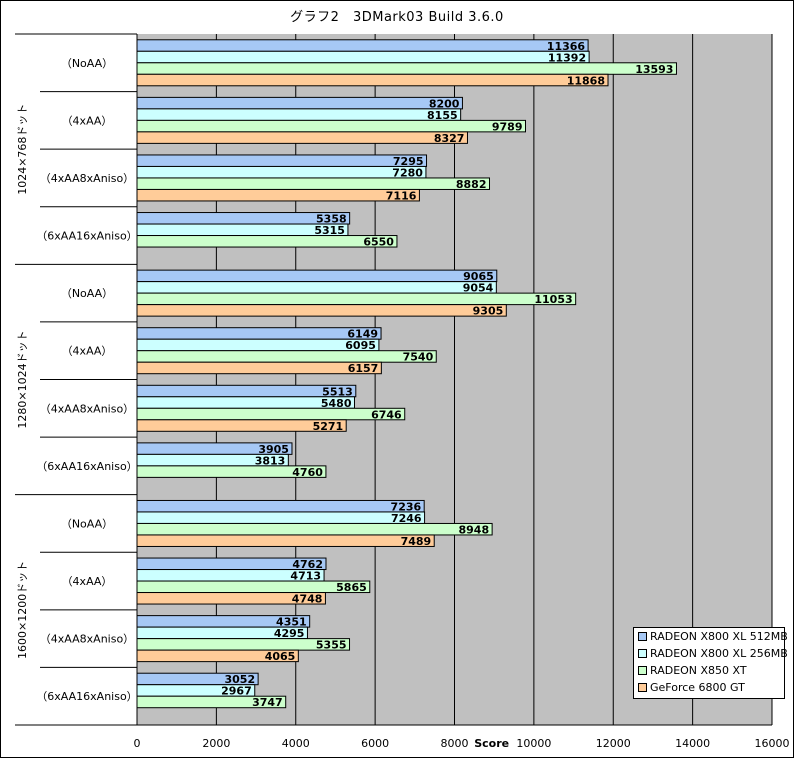 This screenshot has width=794, height=758. What do you see at coordinates (22, 610) in the screenshot?
I see `group-label: 1600×1200ドット` at bounding box center [22, 610].